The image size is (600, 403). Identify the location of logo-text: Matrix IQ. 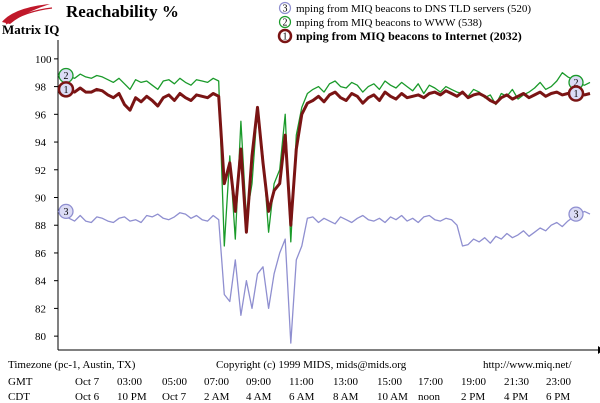
(30, 29).